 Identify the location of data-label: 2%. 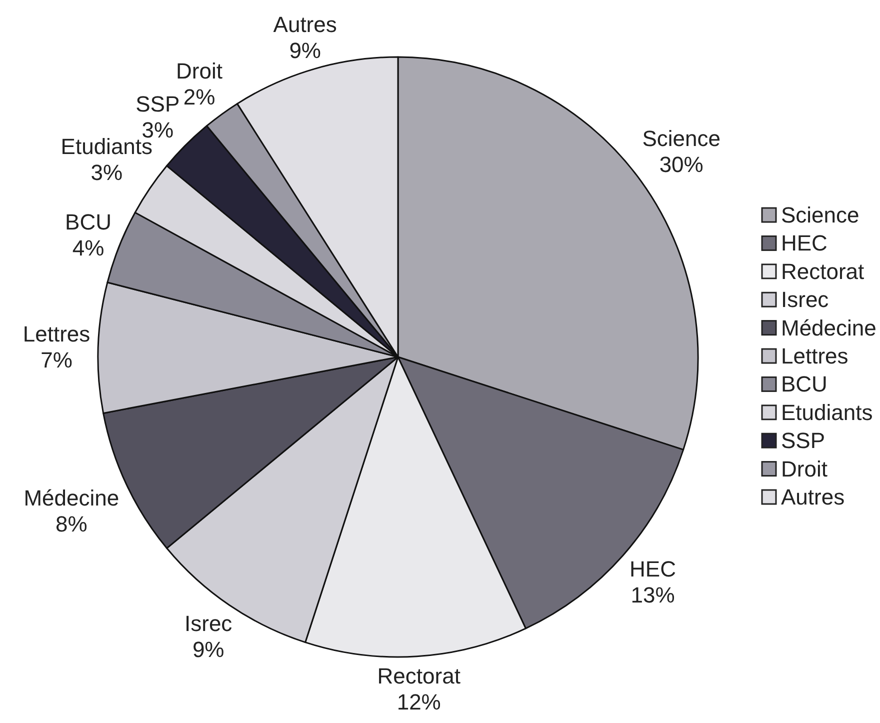
(199, 96).